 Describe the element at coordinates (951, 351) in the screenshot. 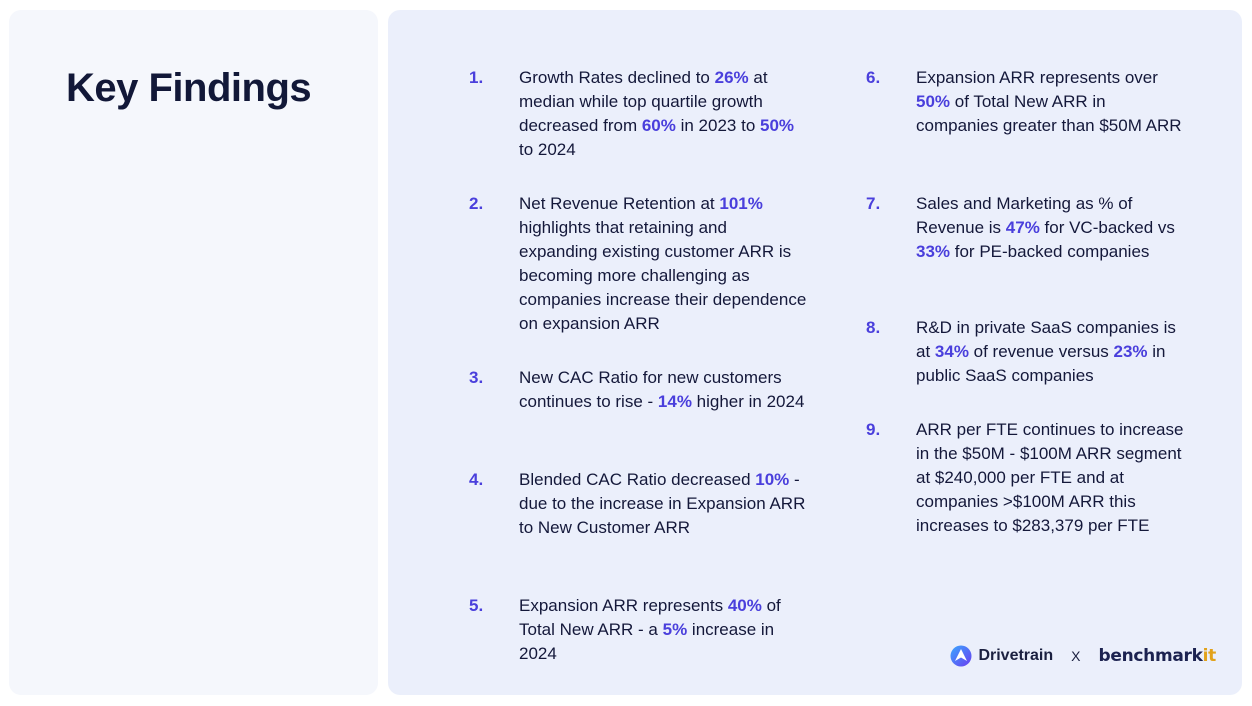

I see `finding-highlight-value: 34%` at that location.